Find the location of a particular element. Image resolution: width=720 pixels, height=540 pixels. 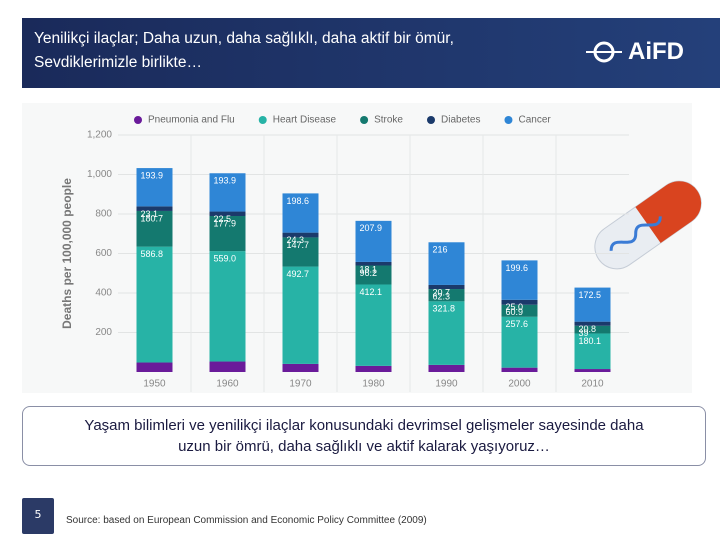

data-label: 25.0 is located at coordinates (515, 307).